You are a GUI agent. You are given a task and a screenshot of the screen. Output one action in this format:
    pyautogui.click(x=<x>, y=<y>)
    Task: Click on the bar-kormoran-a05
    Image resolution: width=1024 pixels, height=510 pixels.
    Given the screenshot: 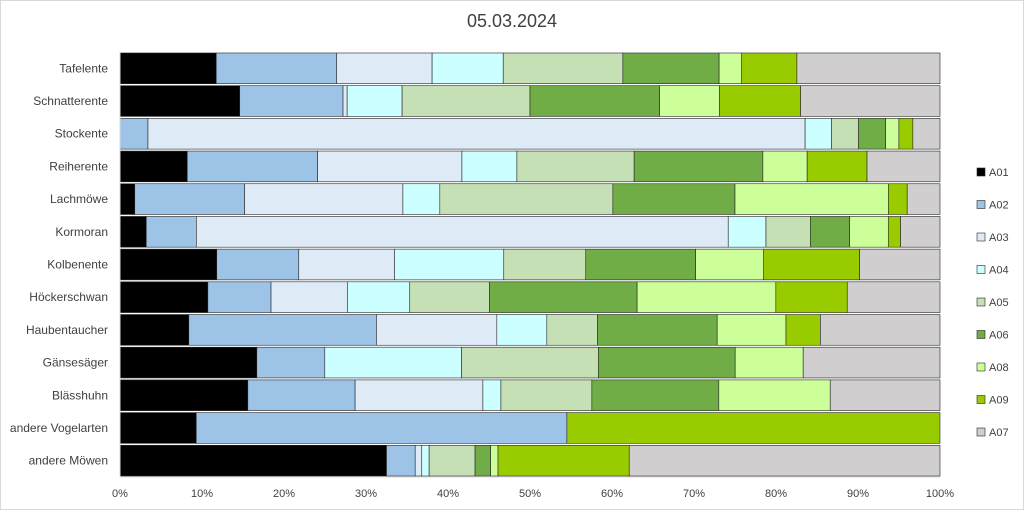 What is the action you would take?
    pyautogui.click(x=788, y=232)
    